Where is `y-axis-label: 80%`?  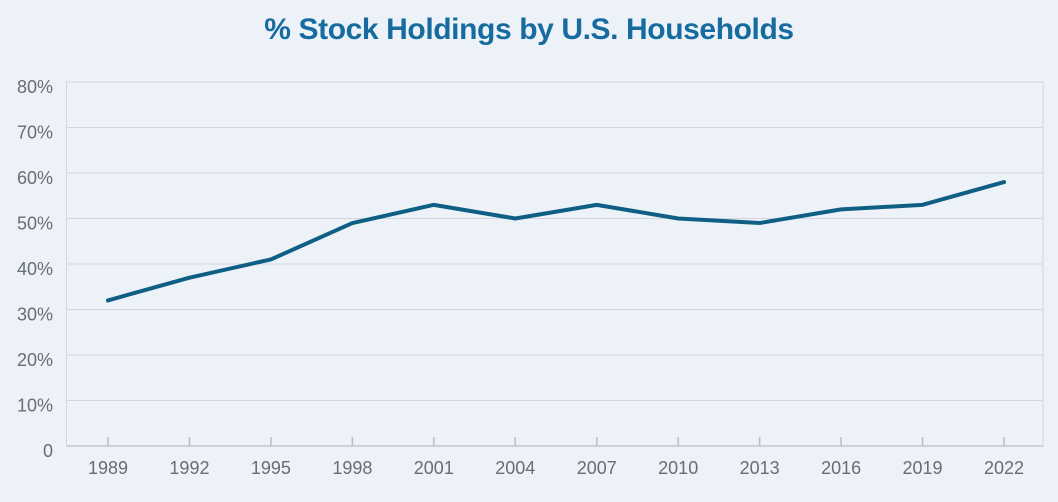 y-axis-label: 80% is located at coordinates (35, 87).